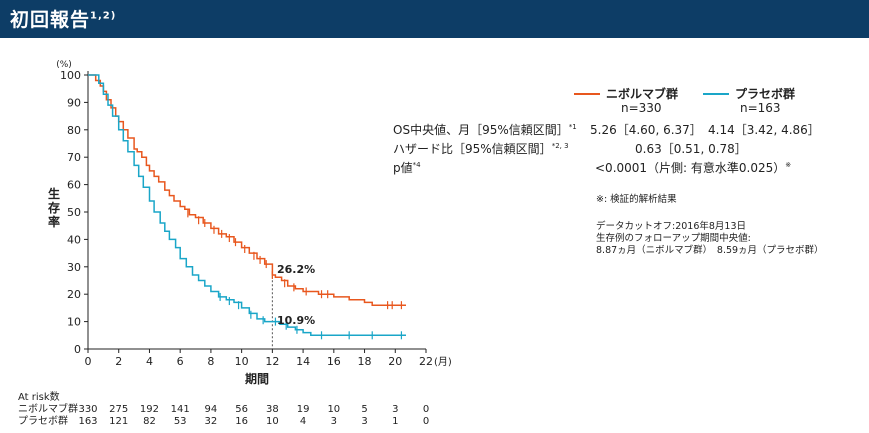  Describe the element at coordinates (403, 168) in the screenshot. I see `p-value-label-text: p値` at that location.